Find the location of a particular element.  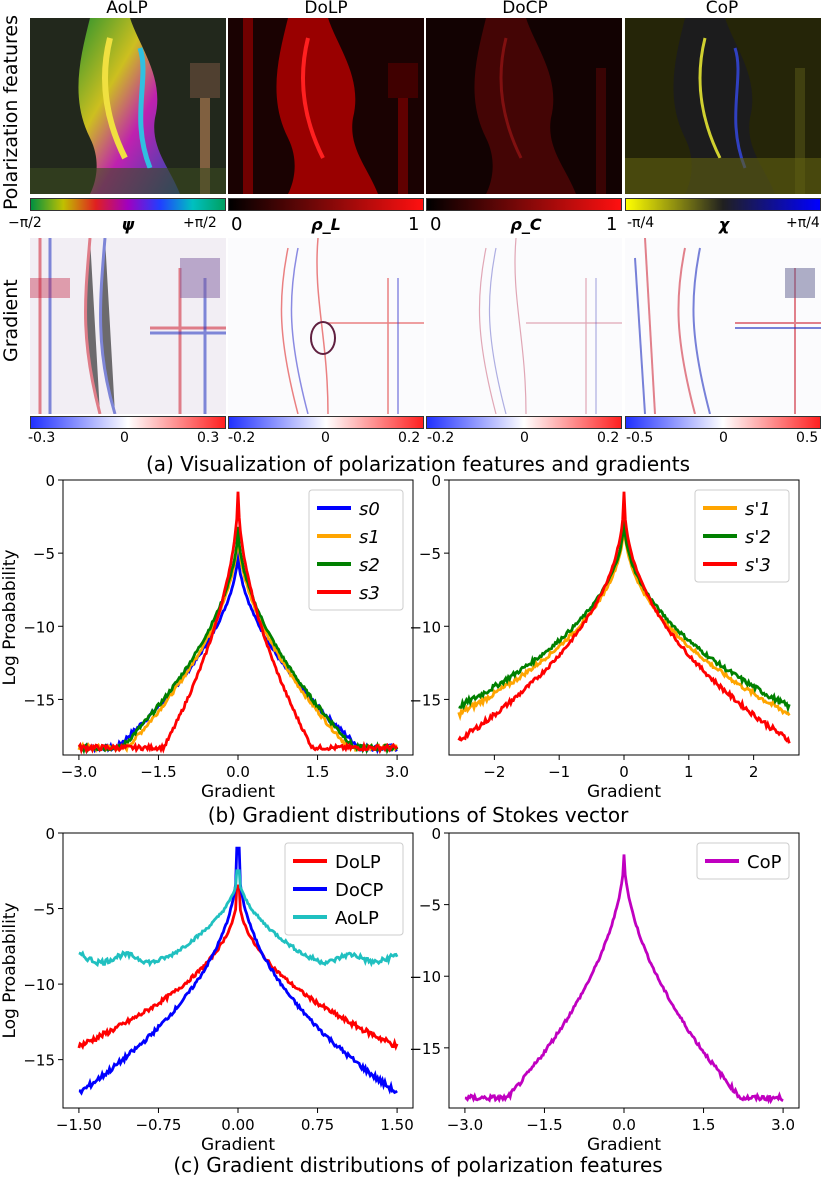

chart-3-xtick-label: −3.0 is located at coordinates (465, 1125).